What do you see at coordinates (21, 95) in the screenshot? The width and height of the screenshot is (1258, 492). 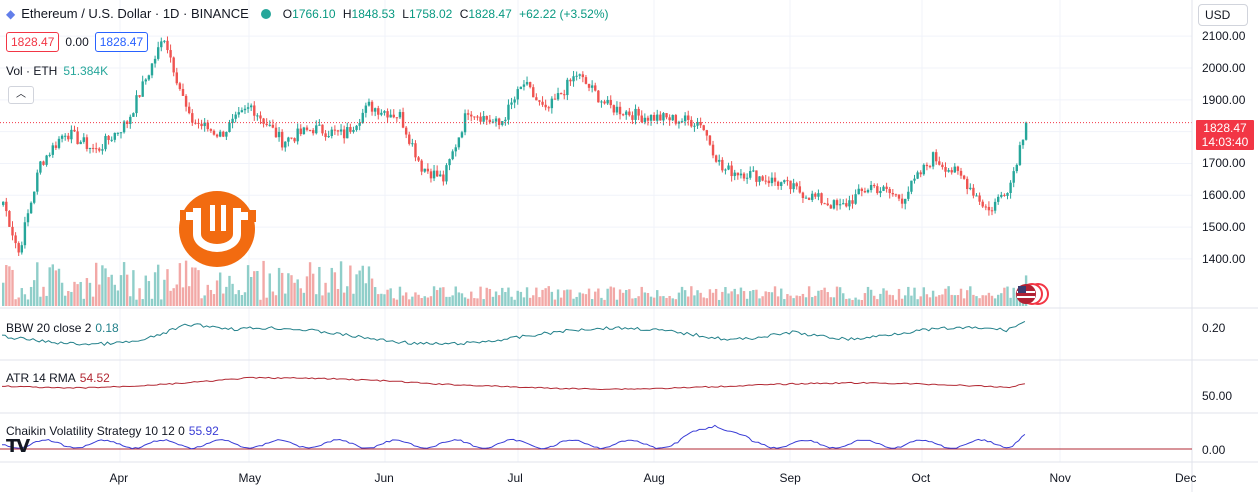 I see `collapse-legend-button: ︿` at bounding box center [21, 95].